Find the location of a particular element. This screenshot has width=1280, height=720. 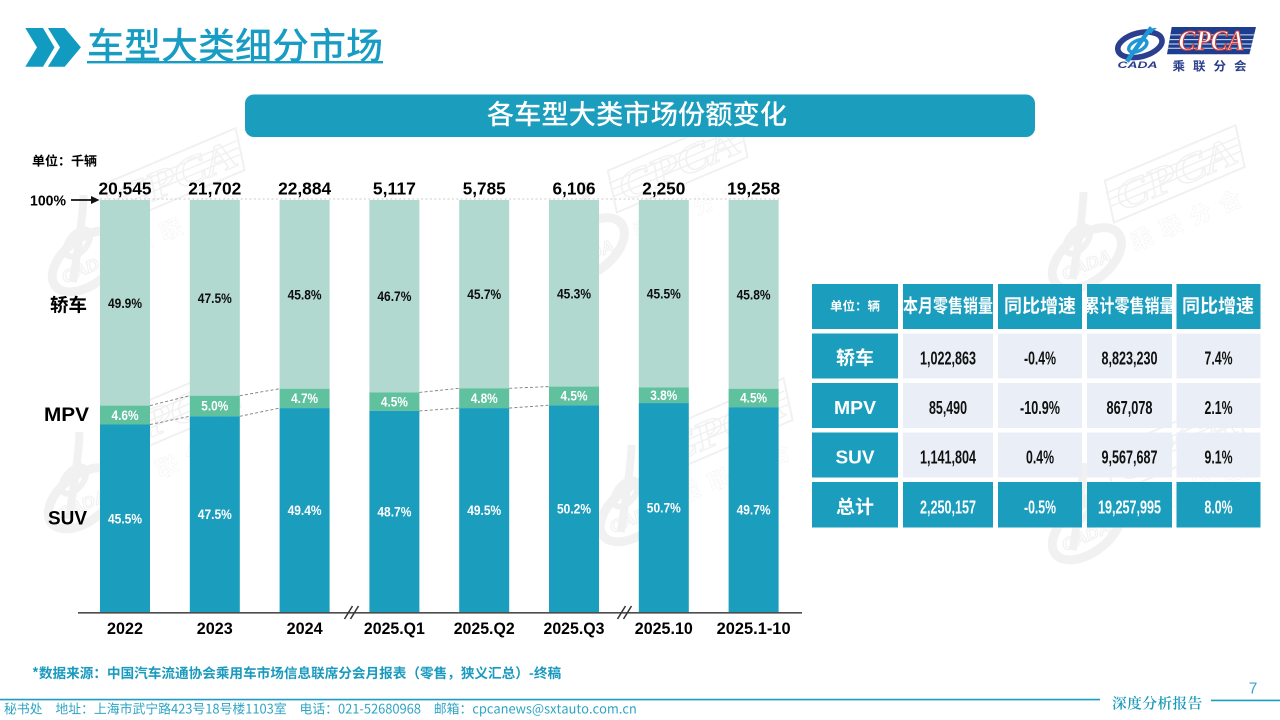

svg-text: 4.8% is located at coordinates (484, 398).